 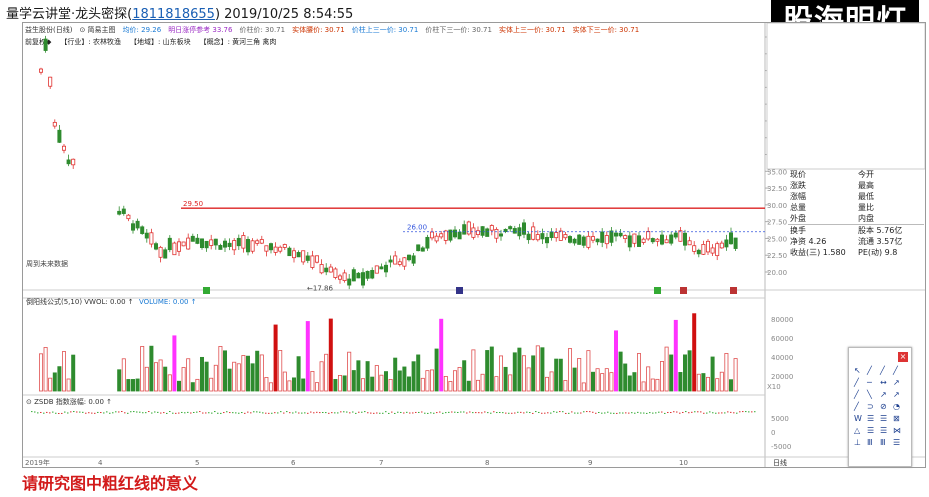 I want to click on info-item: 【地域】: 山东板块, so click(x=160, y=42).